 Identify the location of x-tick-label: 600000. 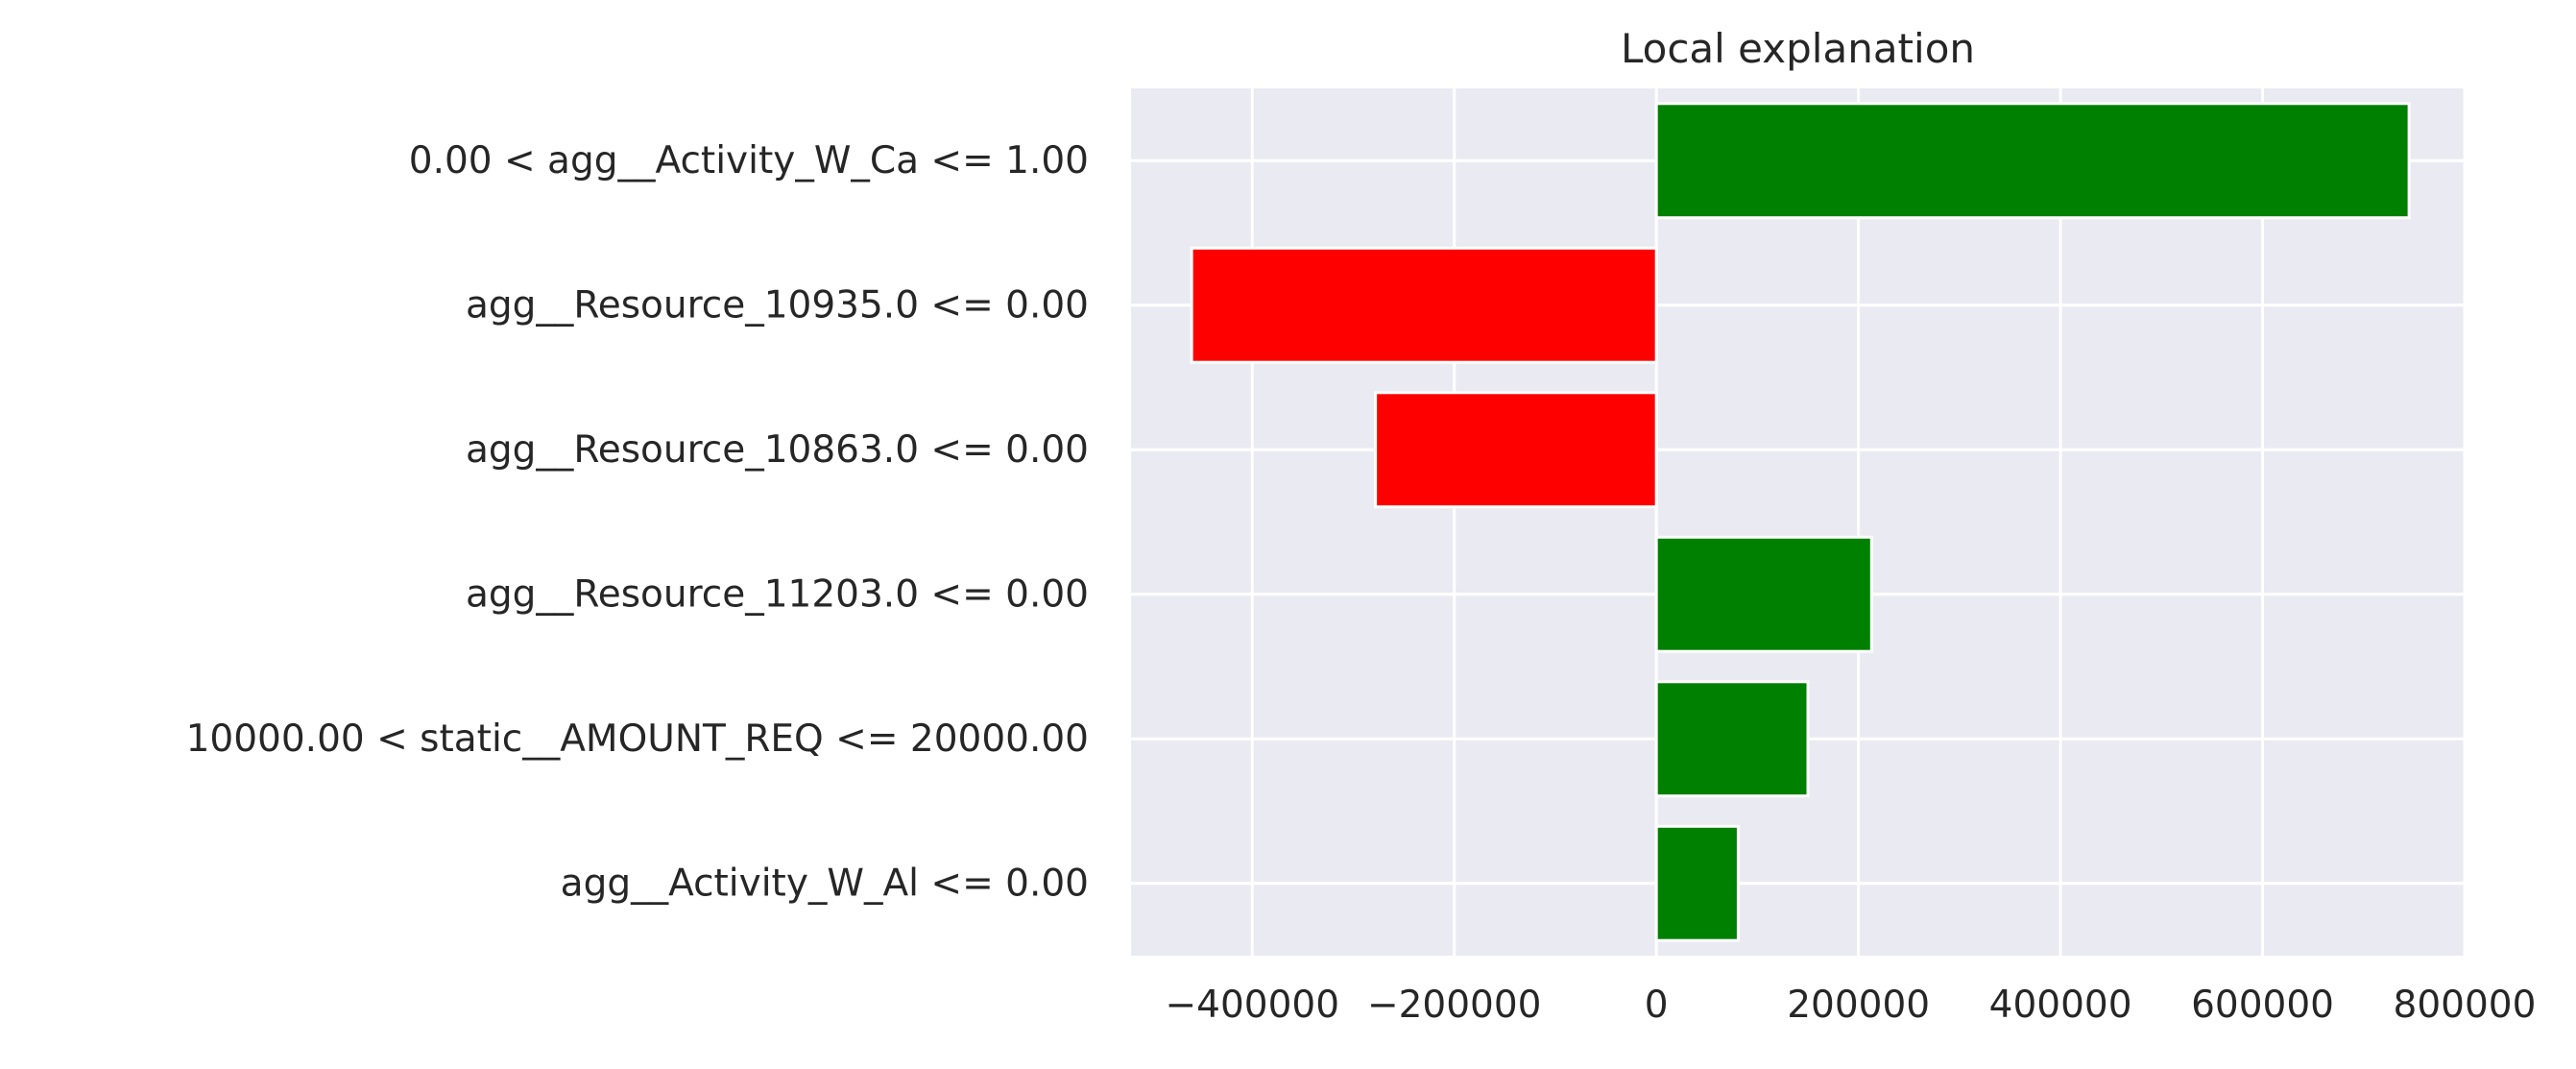
(2262, 1005).